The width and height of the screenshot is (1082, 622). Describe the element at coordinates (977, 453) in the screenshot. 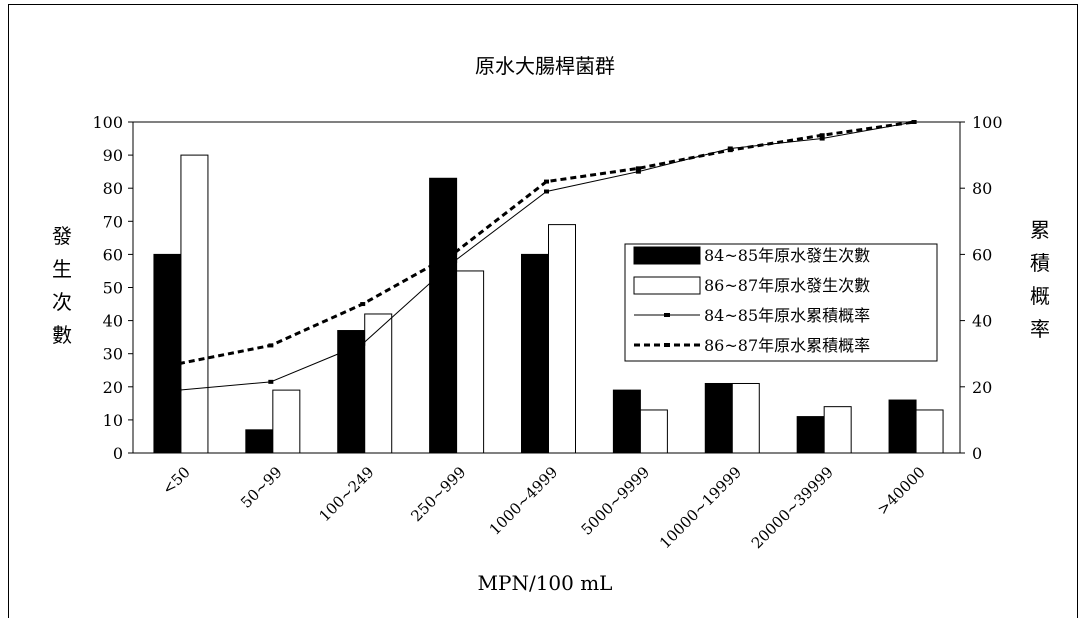

I see `y2-tick-label: 0` at that location.